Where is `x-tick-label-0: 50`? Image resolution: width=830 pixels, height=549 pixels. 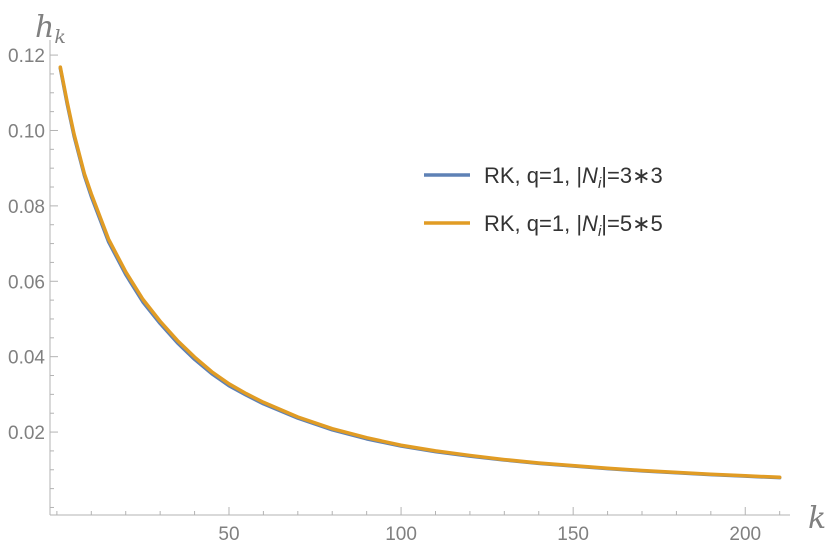
x-tick-label-0: 50 is located at coordinates (228, 534).